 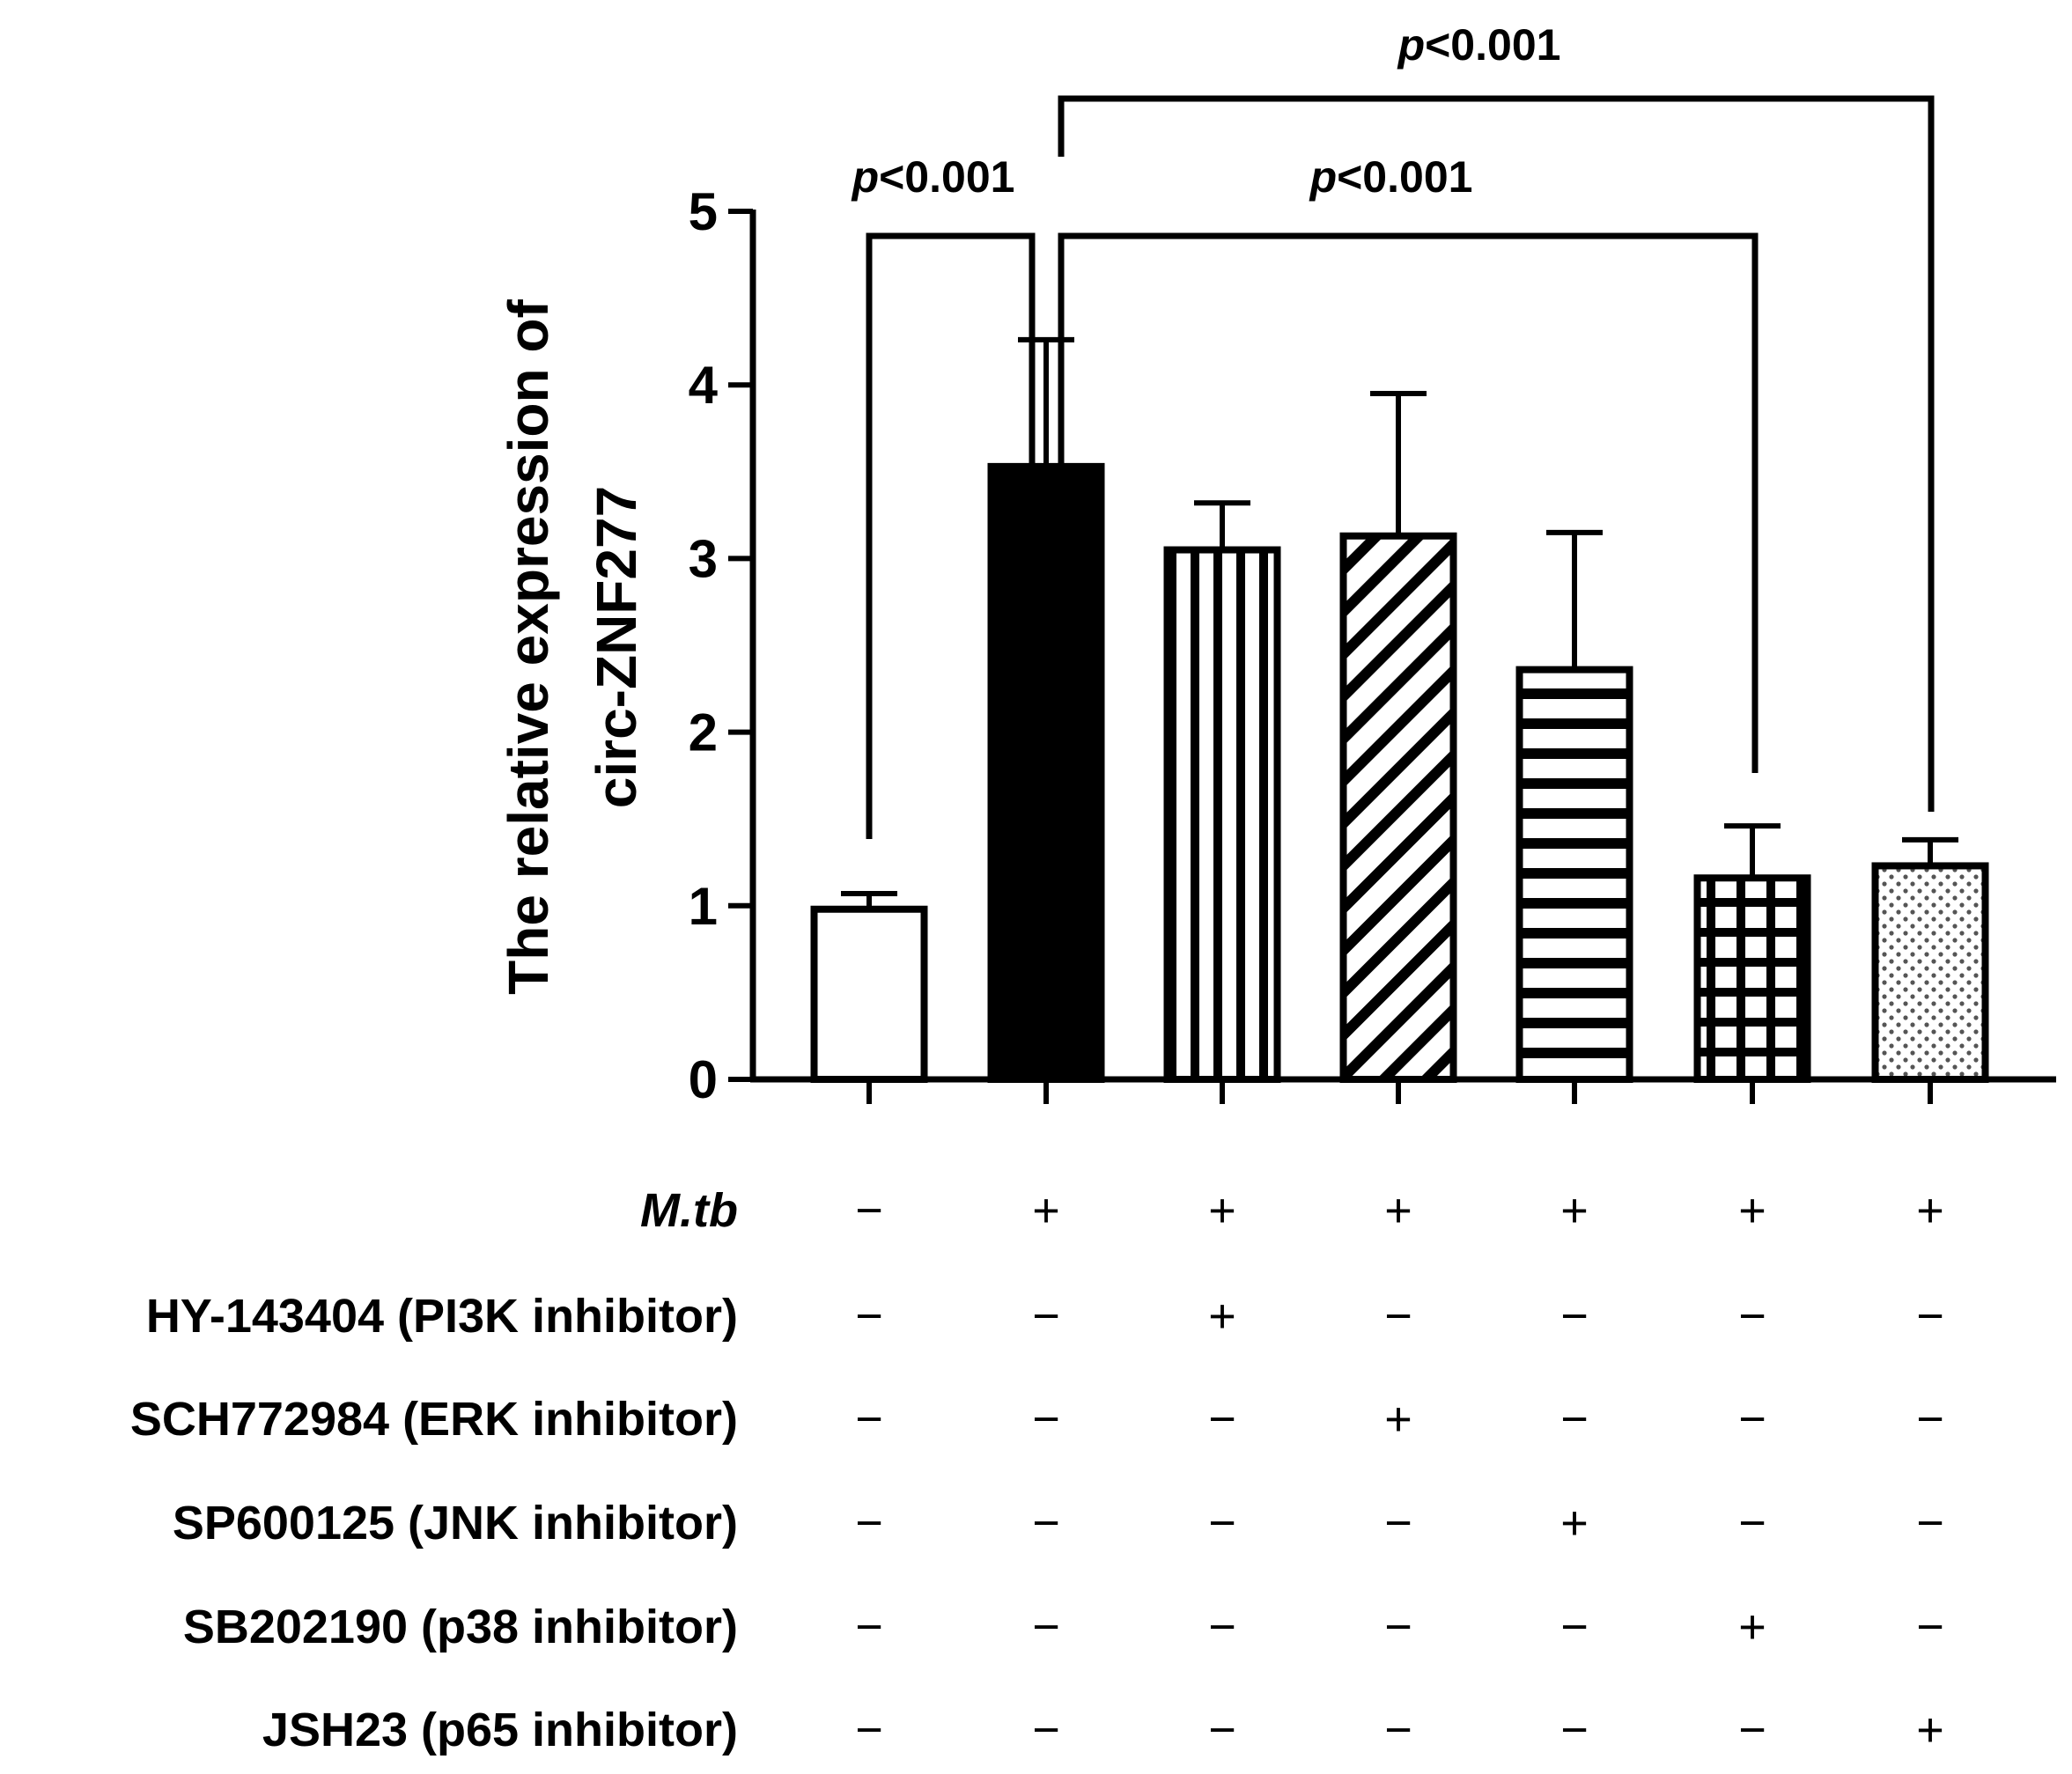 I want to click on treatment-row-label: M.tb, so click(x=689, y=1210).